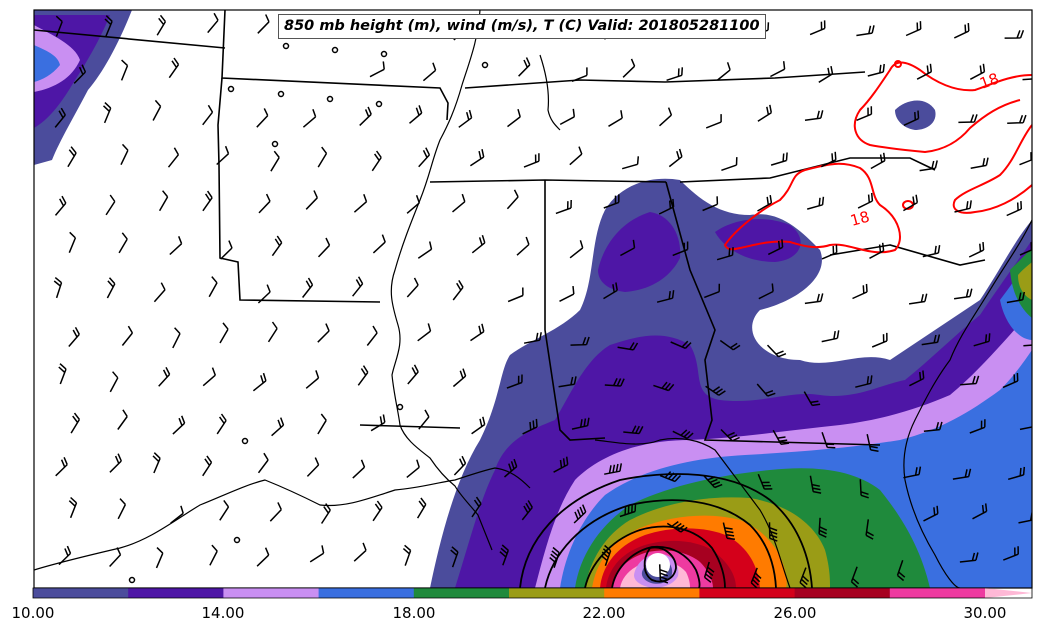 Image resolution: width=1041 pixels, height=633 pixels. Describe the element at coordinates (859, 219) in the screenshot. I see `temperature-contour-label: 18` at that location.